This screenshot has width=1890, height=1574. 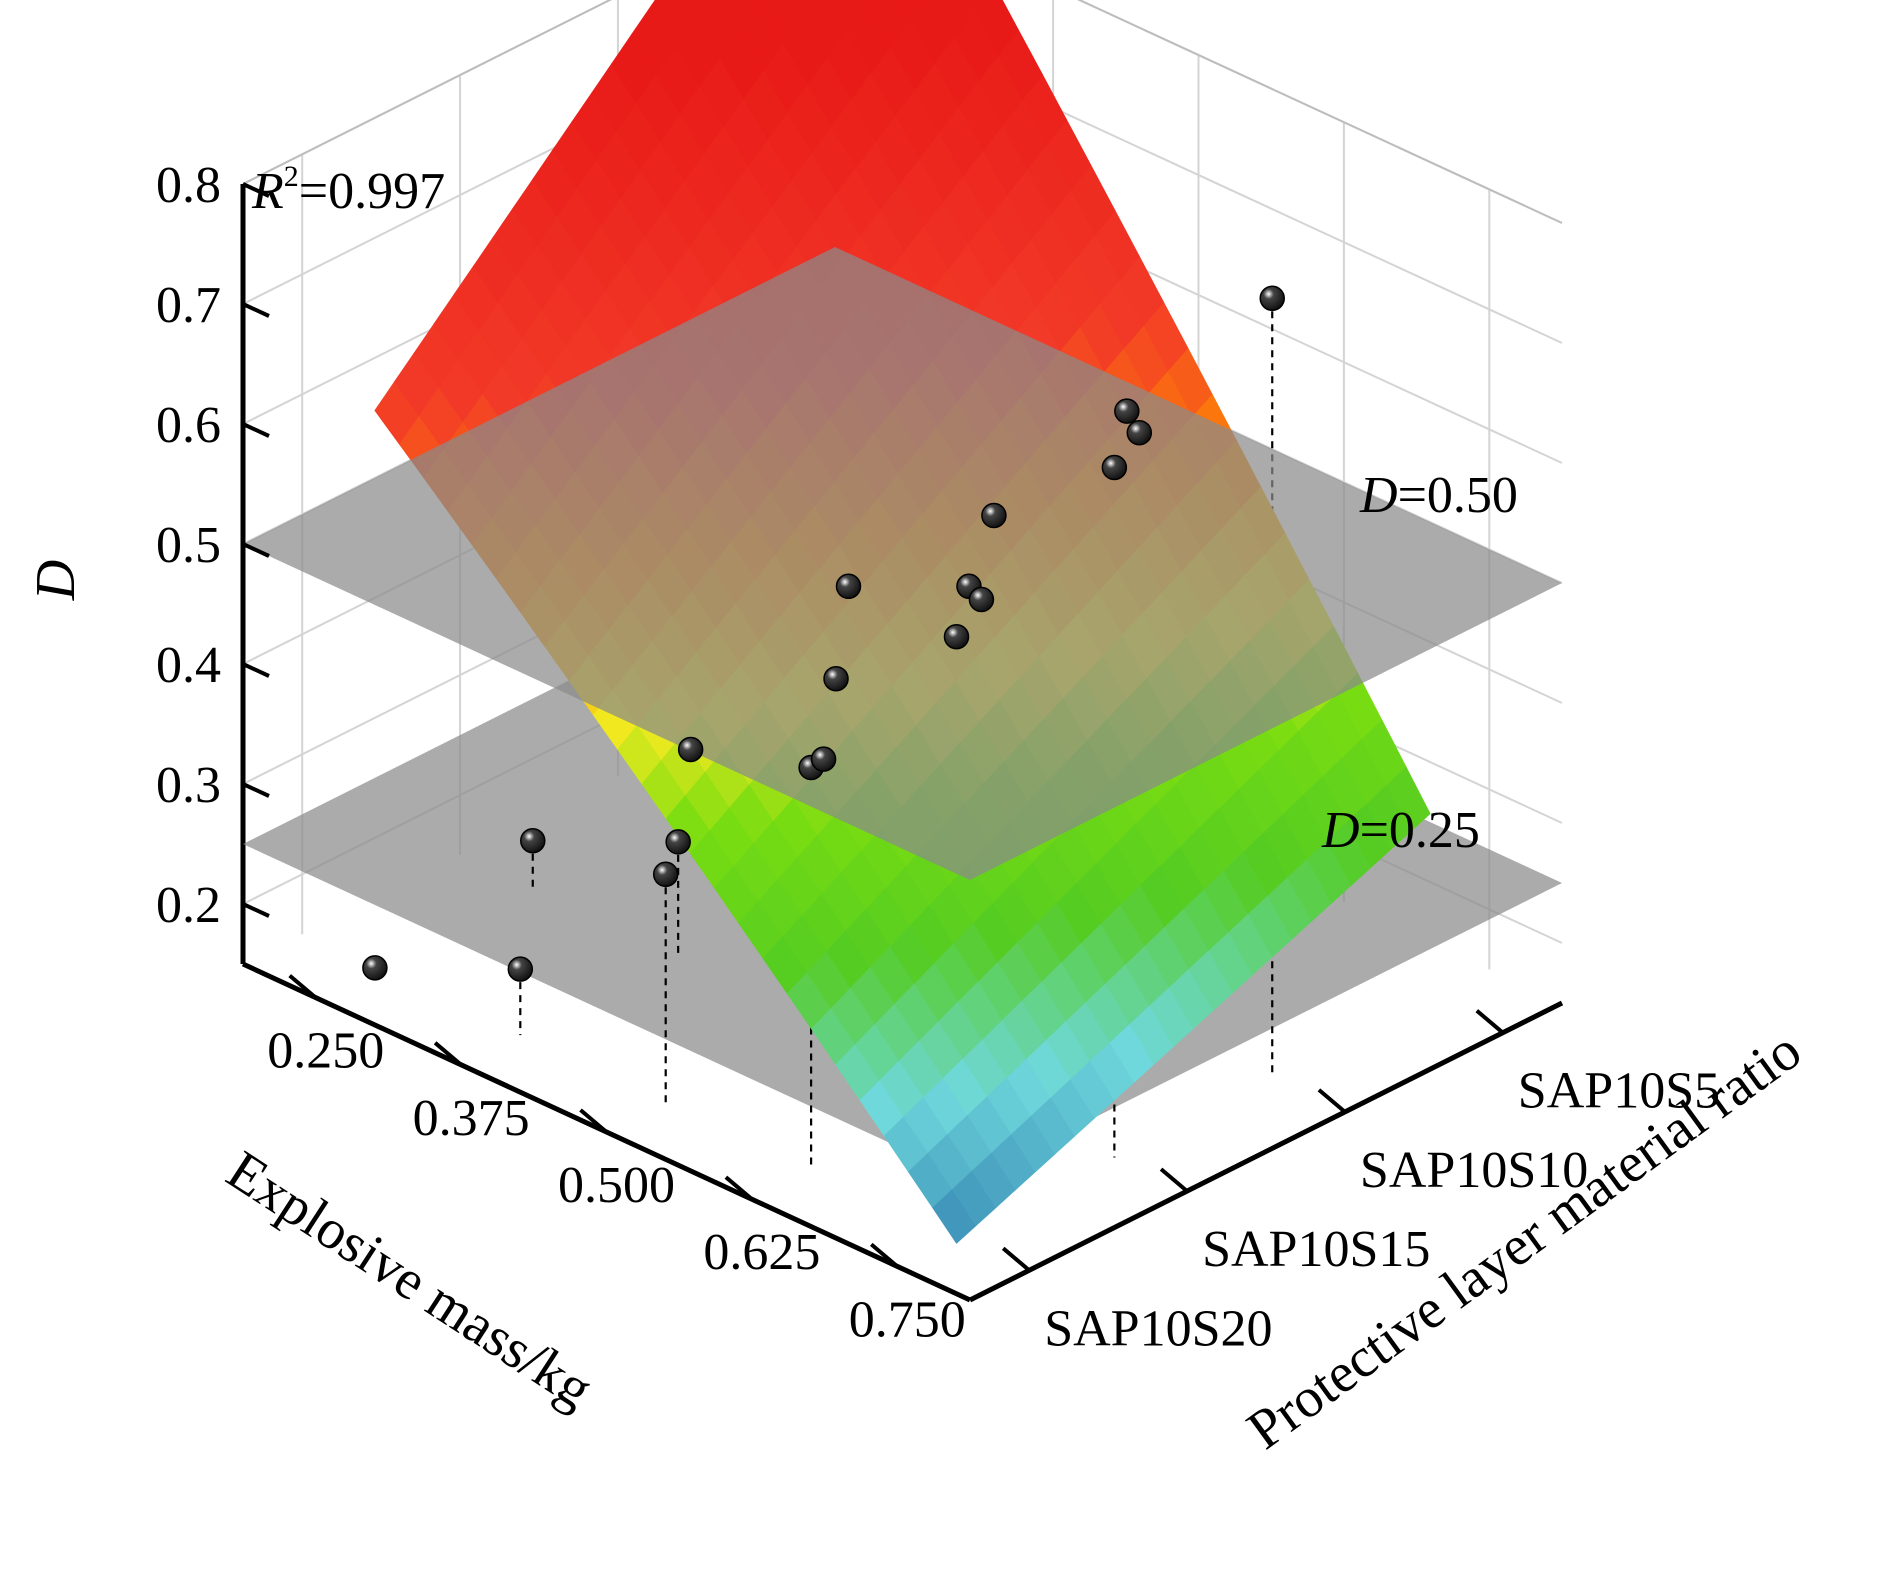 I want to click on y-tick-label: SAP10S15, so click(x=1316, y=1249).